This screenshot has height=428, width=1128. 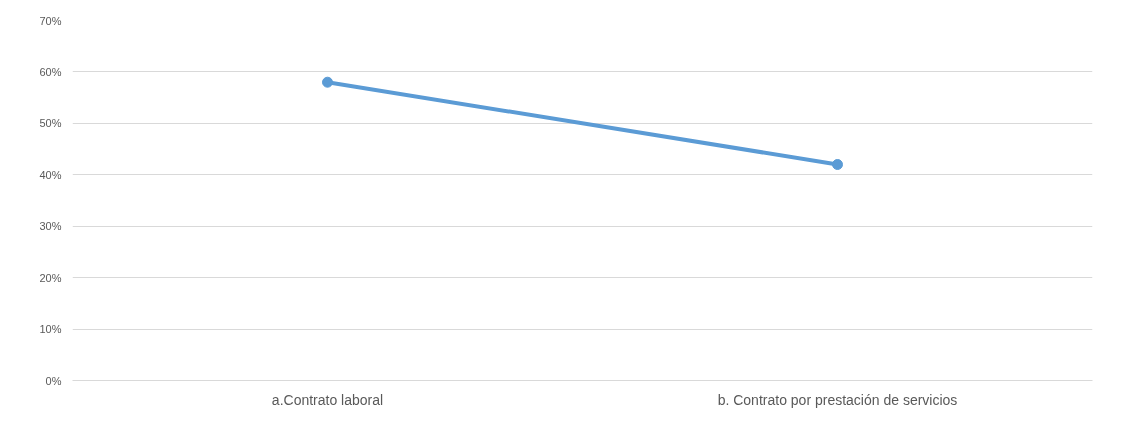 What do you see at coordinates (50, 277) in the screenshot?
I see `y-tick-label: 20%` at bounding box center [50, 277].